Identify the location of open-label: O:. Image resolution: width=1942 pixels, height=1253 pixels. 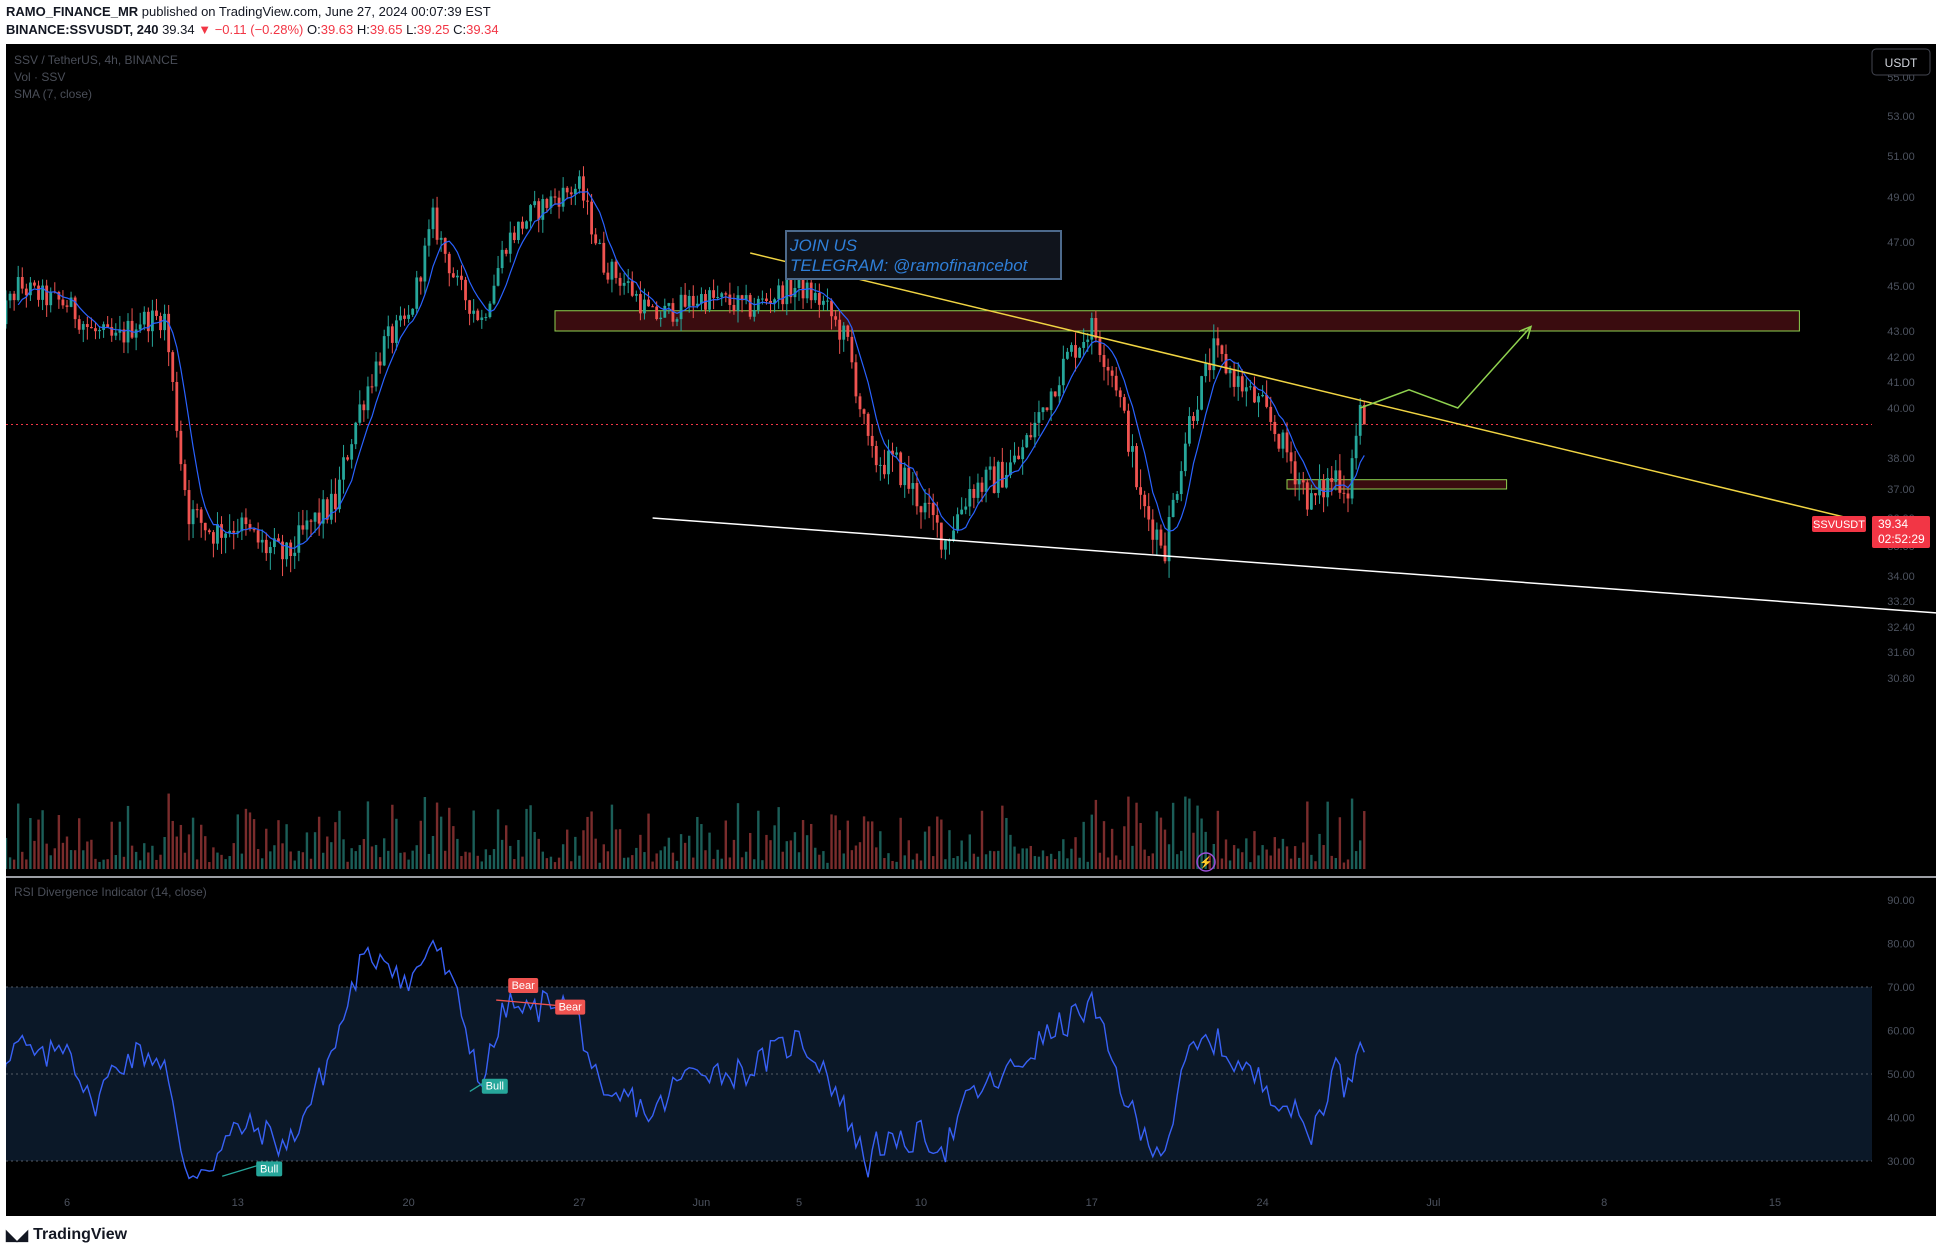
(314, 29).